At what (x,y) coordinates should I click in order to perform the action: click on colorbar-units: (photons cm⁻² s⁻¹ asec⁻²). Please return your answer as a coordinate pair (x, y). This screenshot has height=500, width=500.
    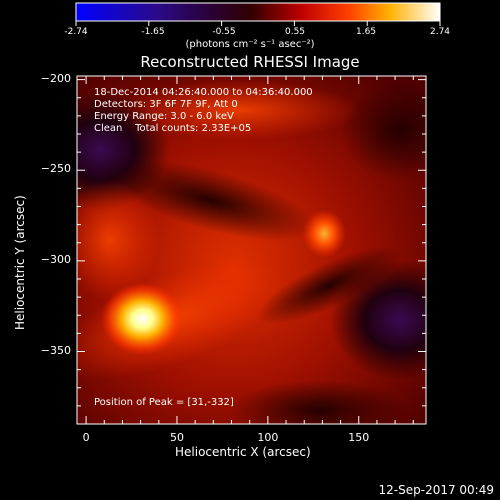
    Looking at the image, I should click on (250, 44).